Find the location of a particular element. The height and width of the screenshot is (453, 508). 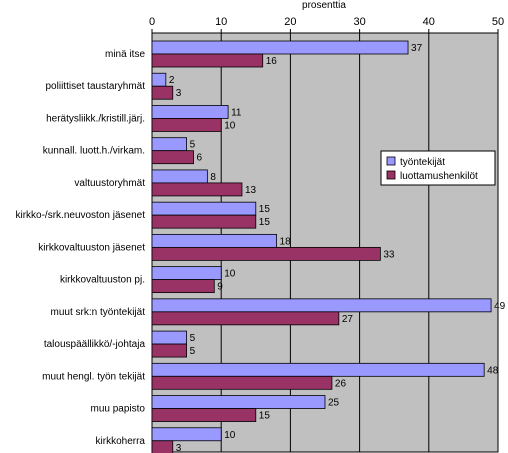

data-label: 8 is located at coordinates (213, 177).